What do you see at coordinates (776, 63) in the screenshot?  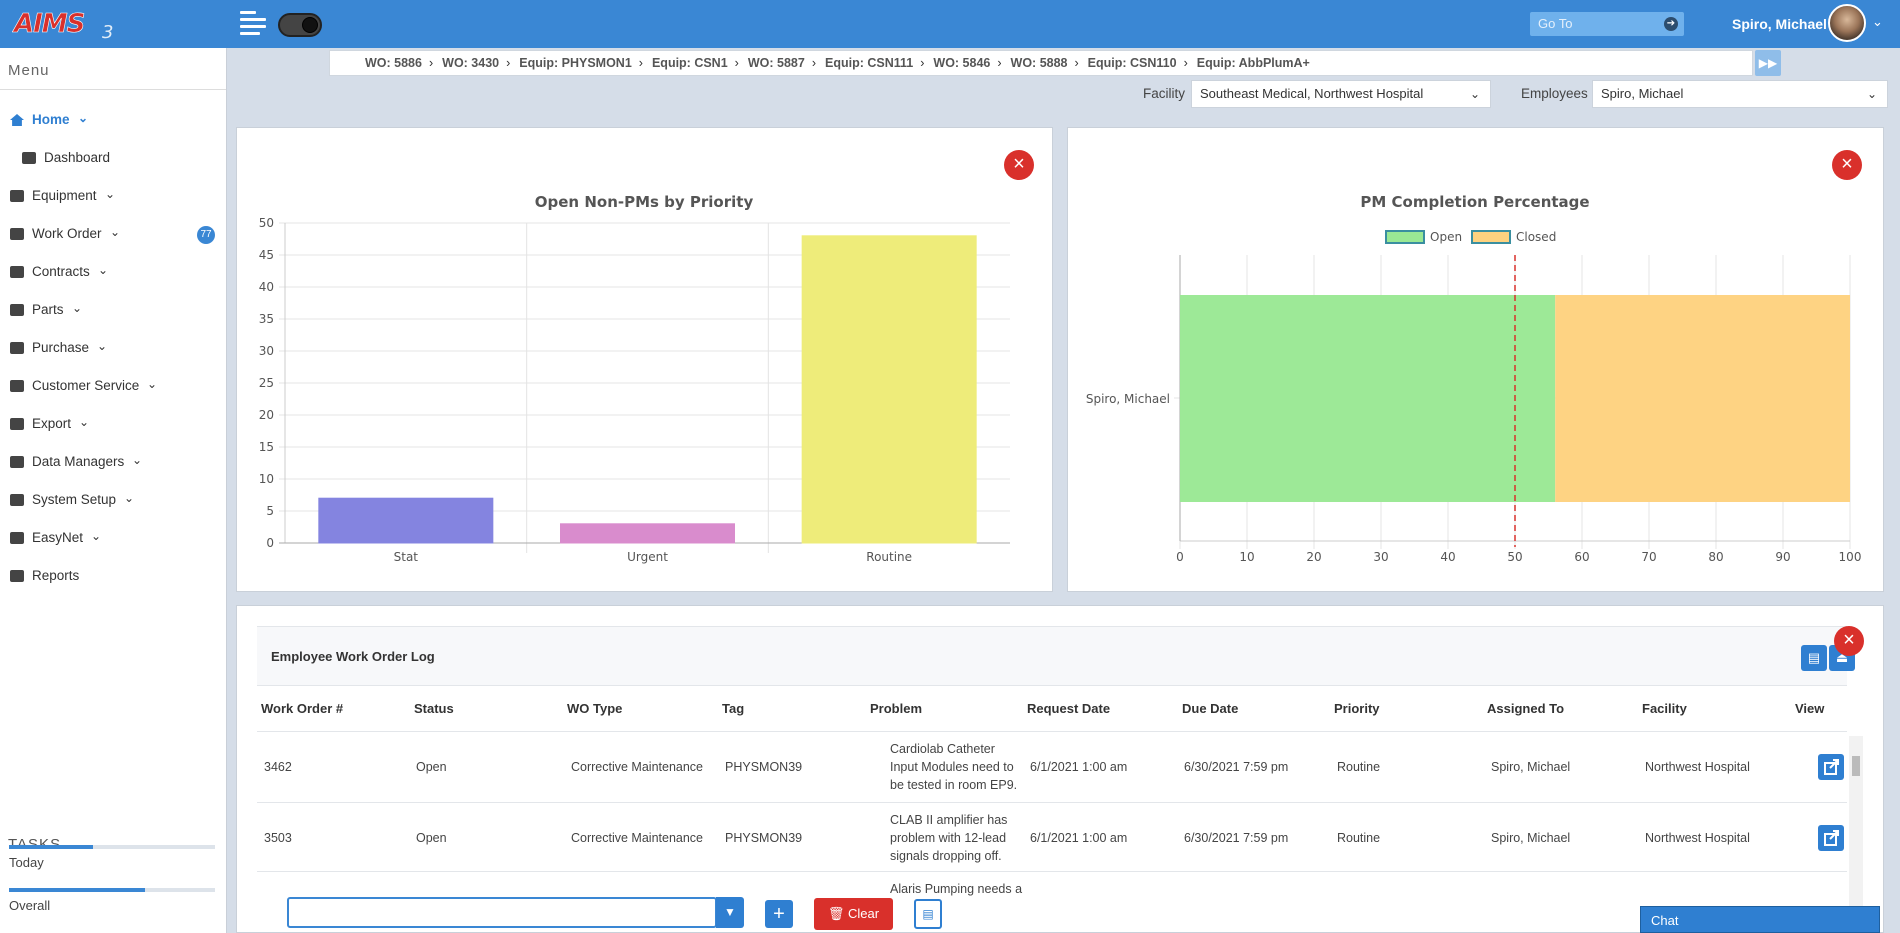 I see `breadcrumb-item: WO: 5887` at bounding box center [776, 63].